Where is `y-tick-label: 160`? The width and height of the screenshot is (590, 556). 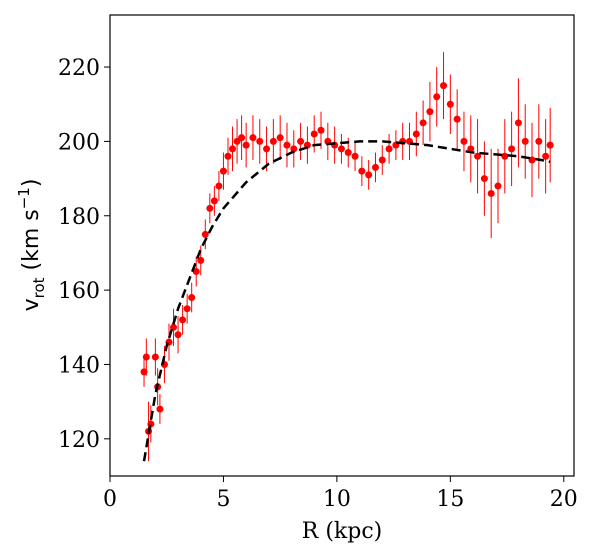
y-tick-label: 160 is located at coordinates (79, 291).